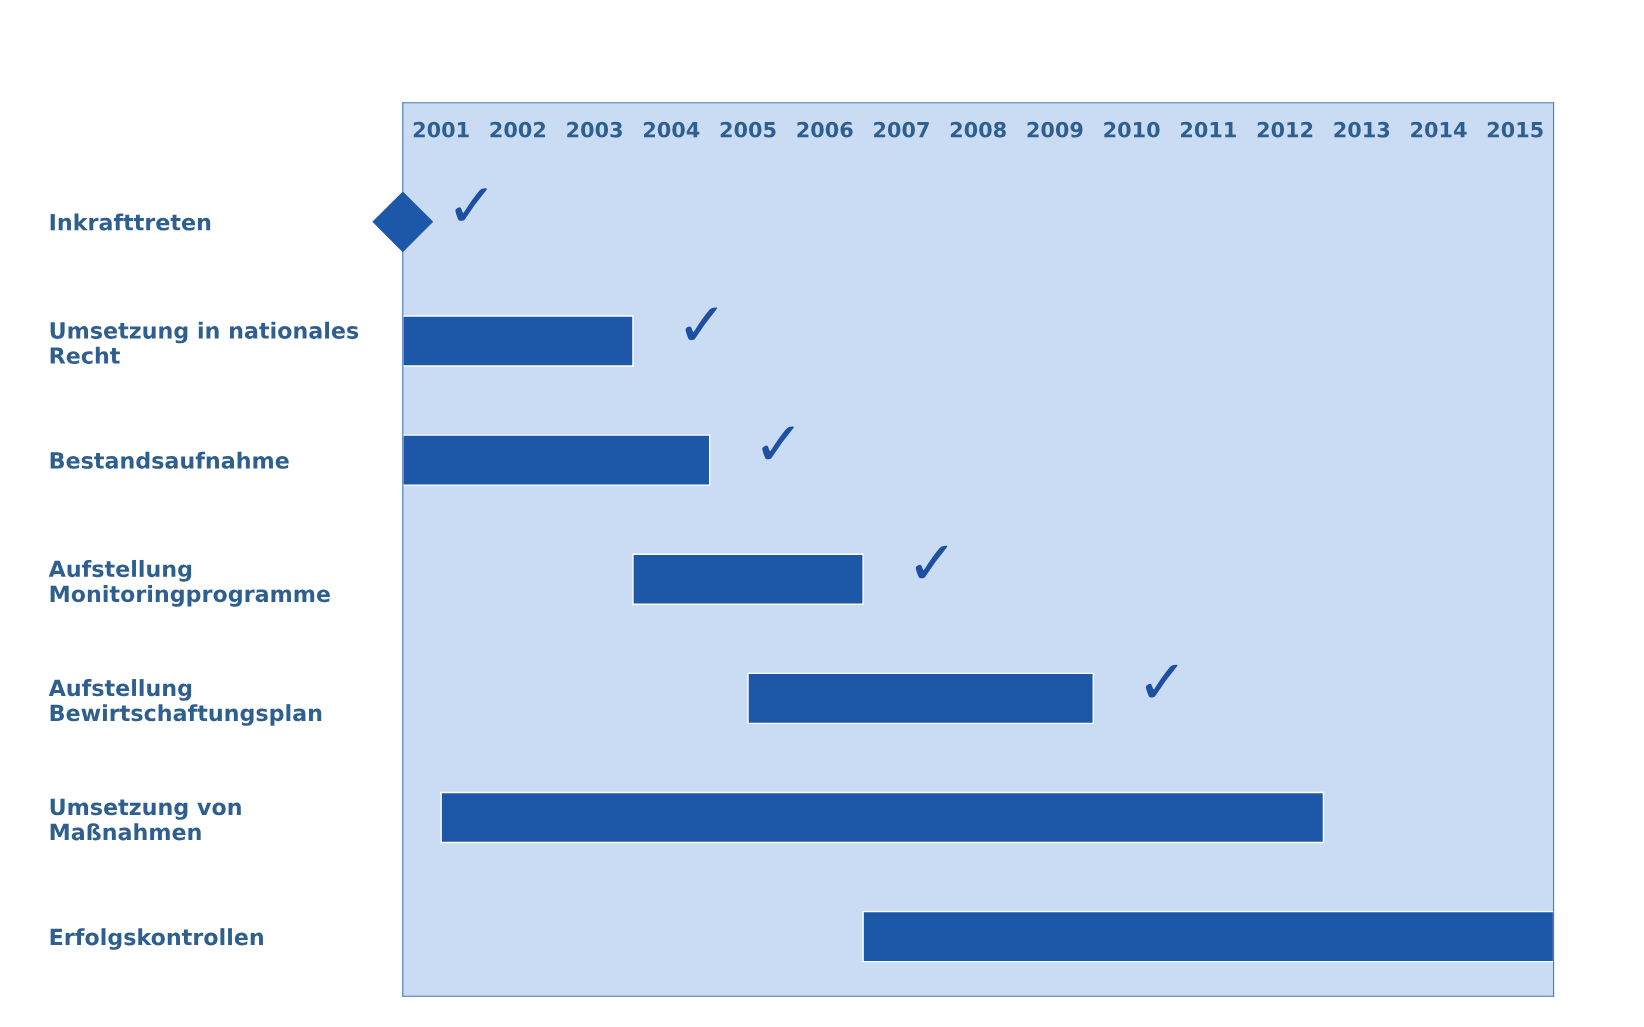 This screenshot has height=1027, width=1644. I want to click on y-tick-label: Erfolgskontrollen, so click(156, 939).